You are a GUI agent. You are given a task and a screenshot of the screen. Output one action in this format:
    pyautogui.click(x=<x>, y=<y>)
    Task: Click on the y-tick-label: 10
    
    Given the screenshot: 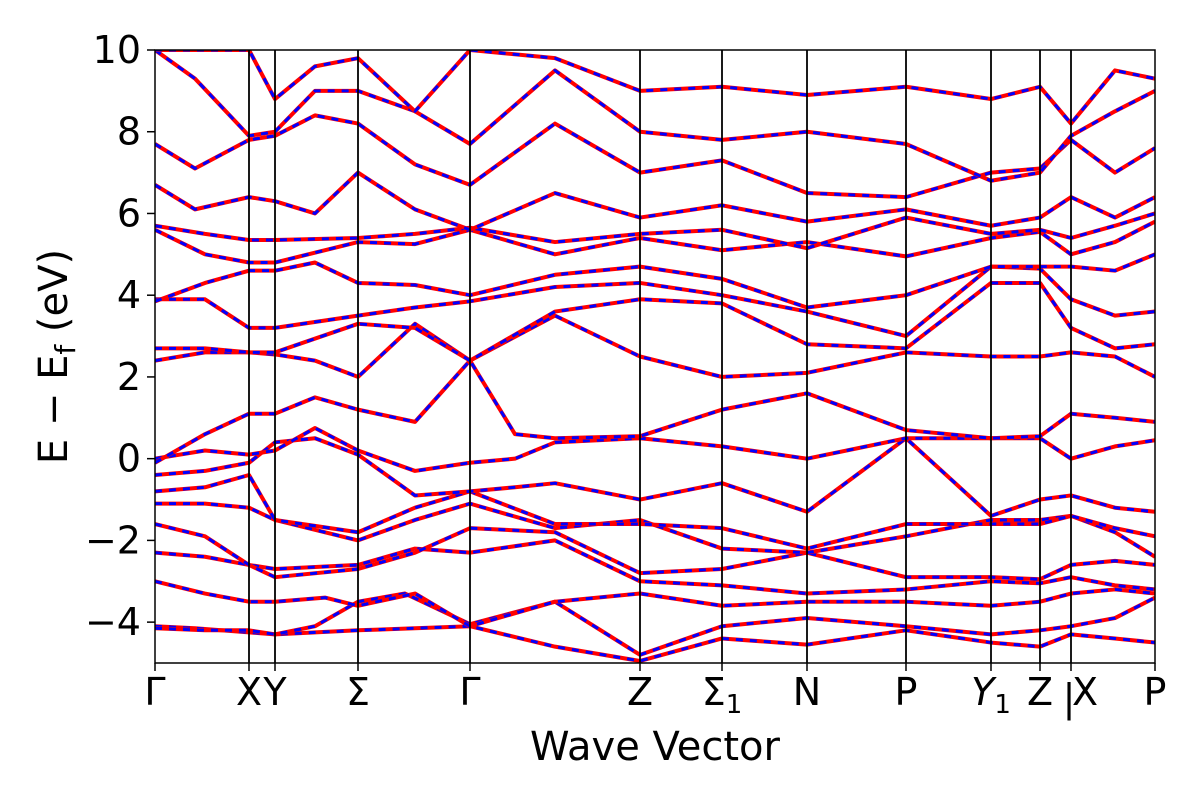 What is the action you would take?
    pyautogui.click(x=117, y=50)
    